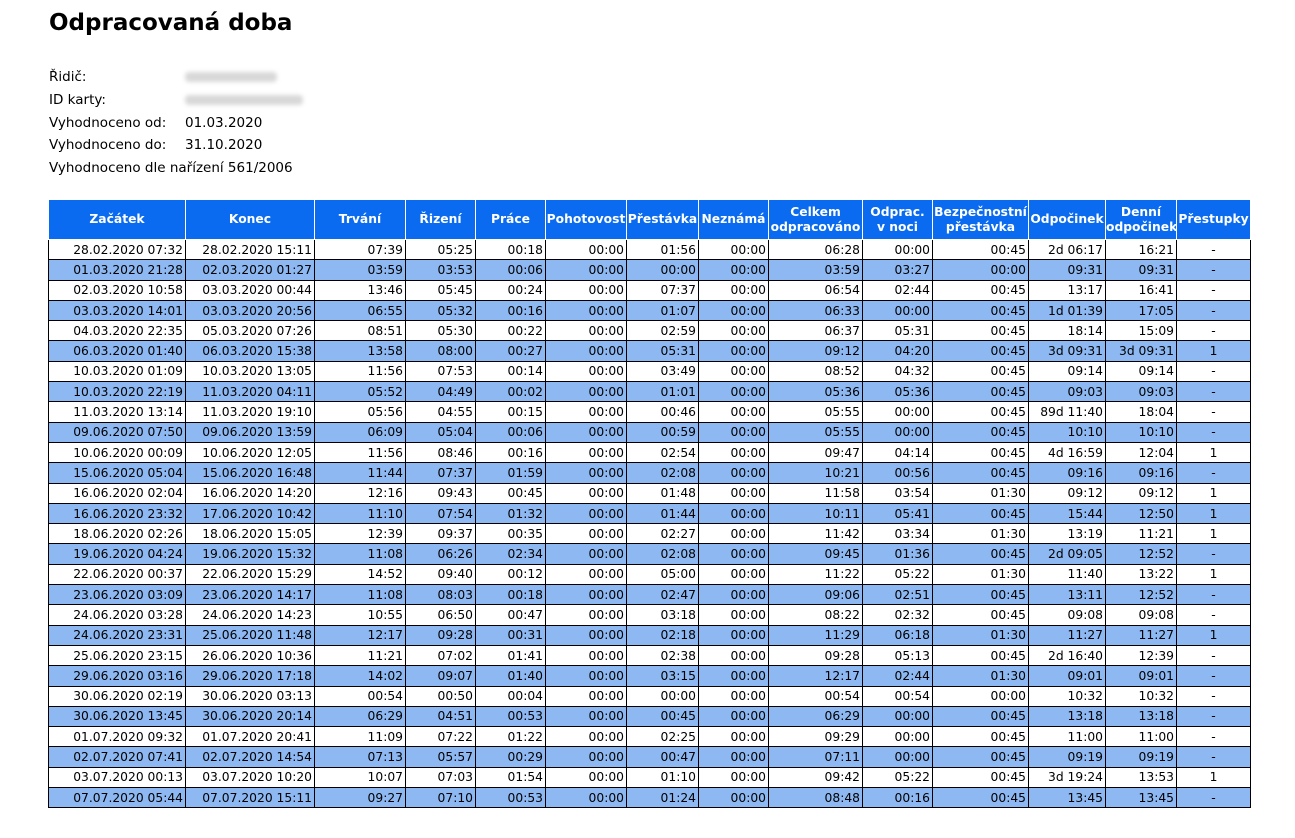  What do you see at coordinates (250, 351) in the screenshot?
I see `table-cell: 06.03.2020 15:38` at bounding box center [250, 351].